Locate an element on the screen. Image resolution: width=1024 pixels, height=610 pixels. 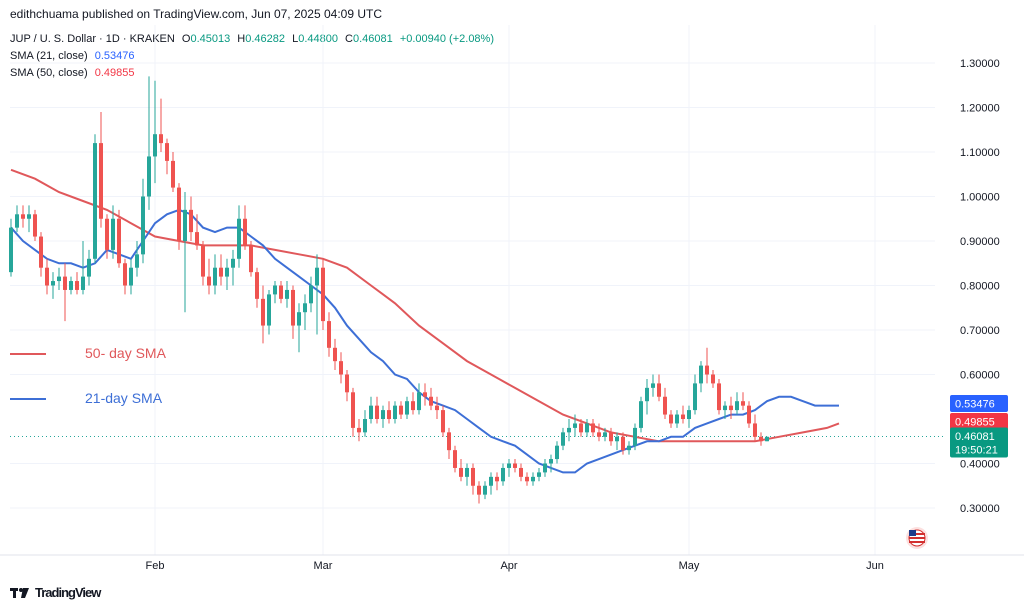
sma21-row: SMA (21, close) 0.53476 is located at coordinates (252, 56).